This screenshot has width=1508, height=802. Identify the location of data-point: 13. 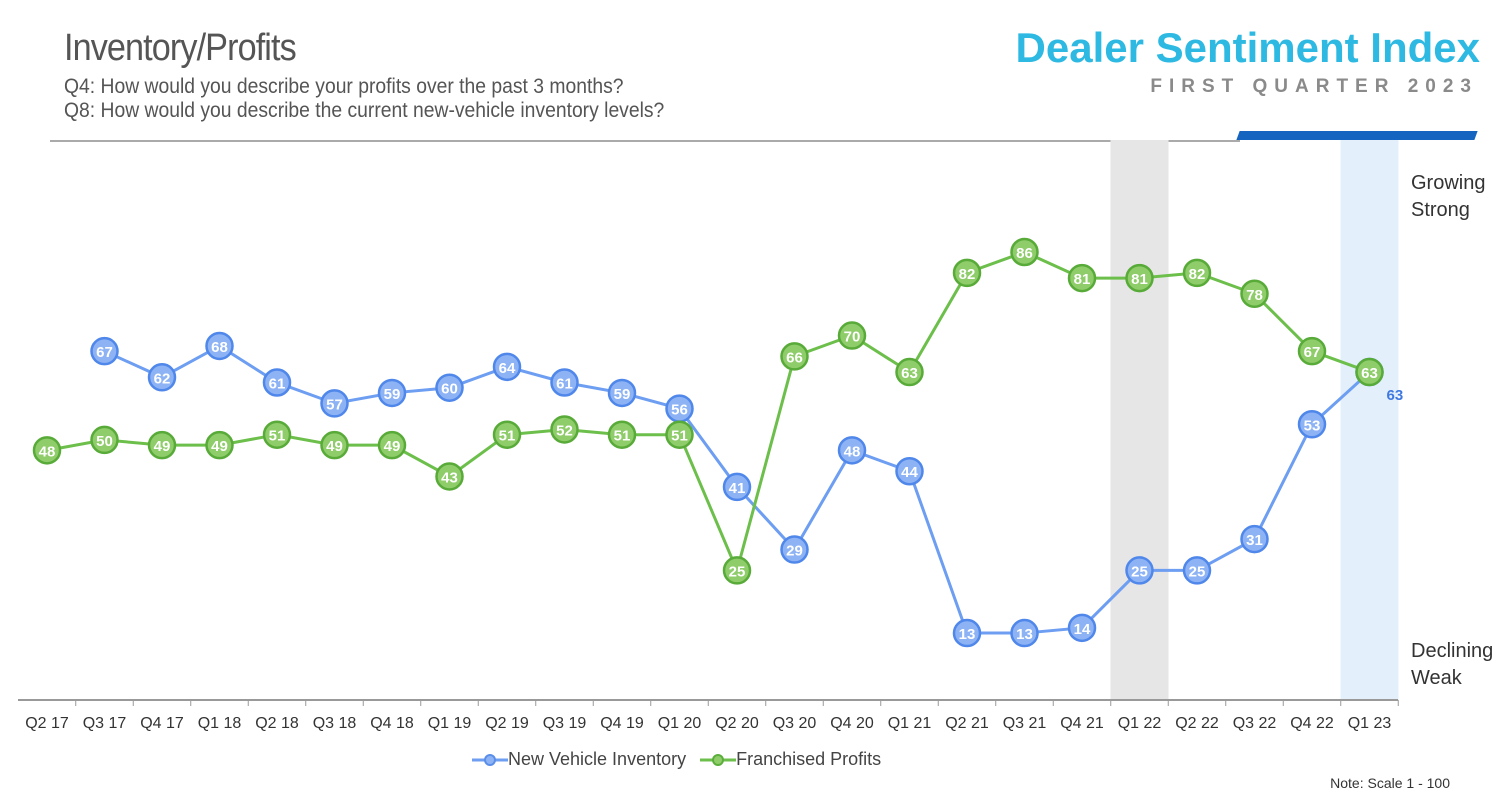
(967, 633).